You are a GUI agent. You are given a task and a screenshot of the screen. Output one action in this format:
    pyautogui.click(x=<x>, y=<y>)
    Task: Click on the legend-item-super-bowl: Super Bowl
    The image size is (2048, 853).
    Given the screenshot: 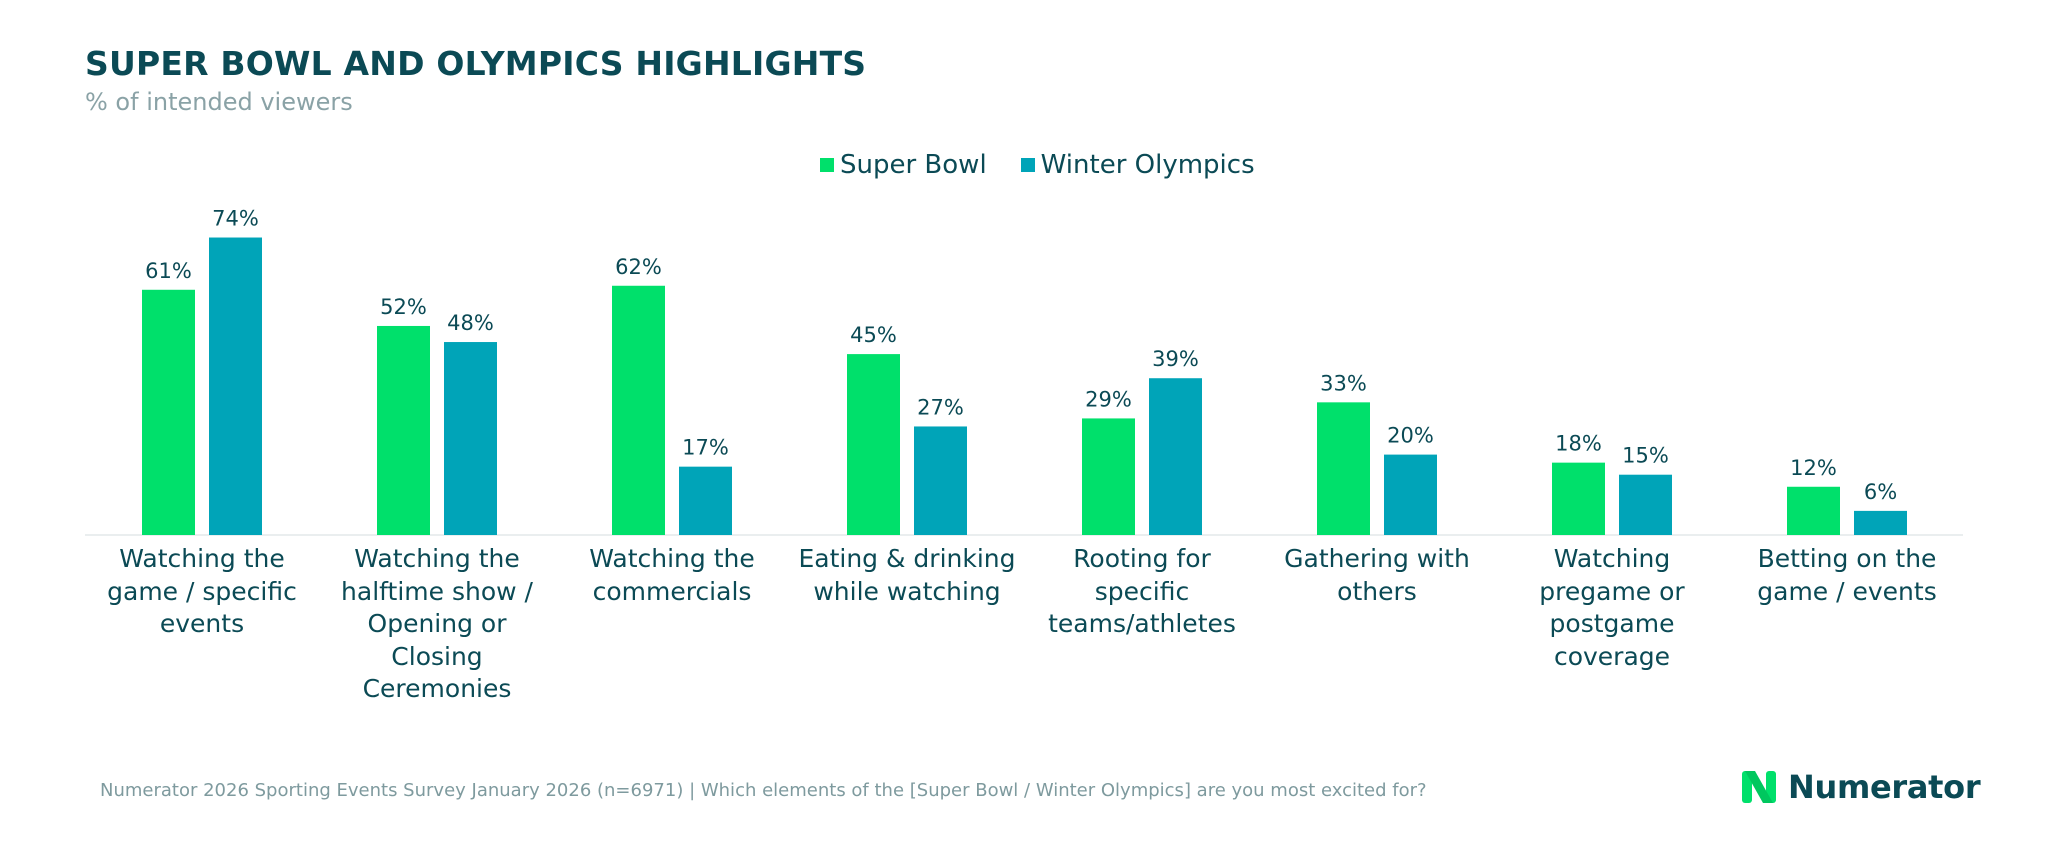 What is the action you would take?
    pyautogui.click(x=903, y=165)
    